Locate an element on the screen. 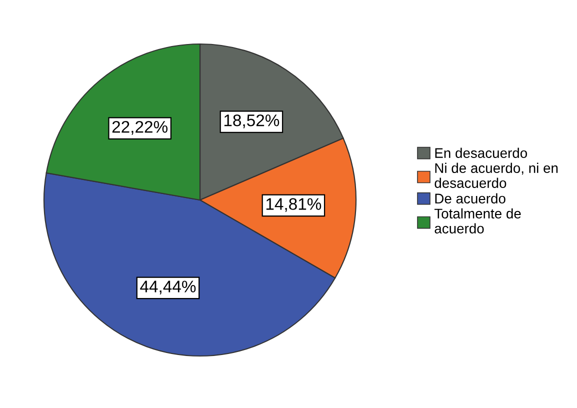 The width and height of the screenshot is (577, 408). data-label: 22,22% is located at coordinates (140, 127).